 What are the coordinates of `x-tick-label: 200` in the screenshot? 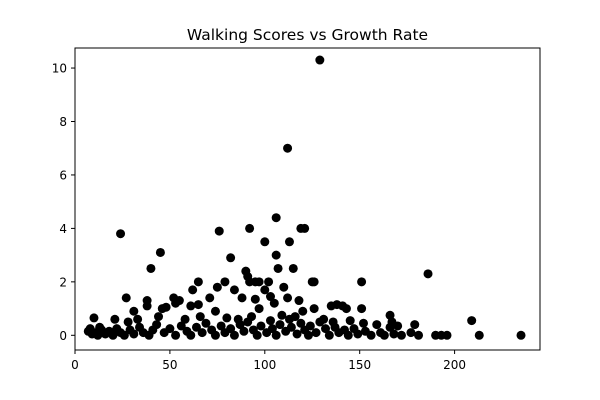 It's located at (454, 365).